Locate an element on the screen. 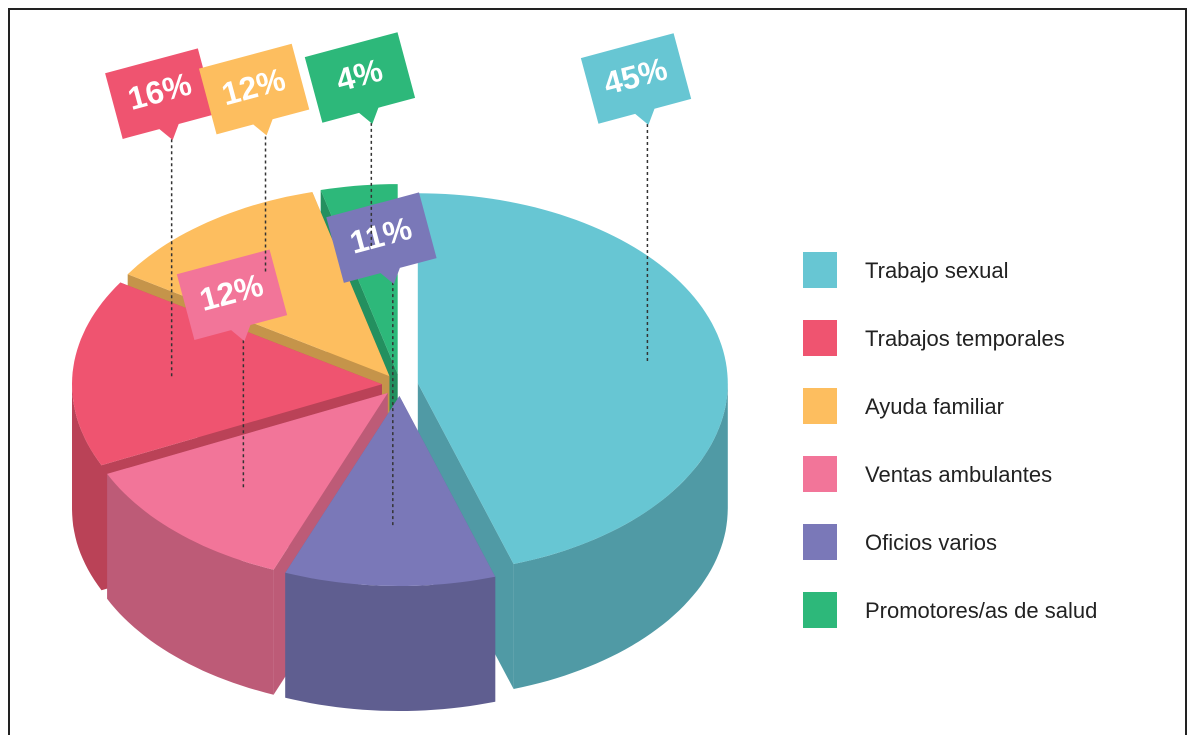 This screenshot has height=735, width=1195. value-tag: 16% is located at coordinates (160, 94).